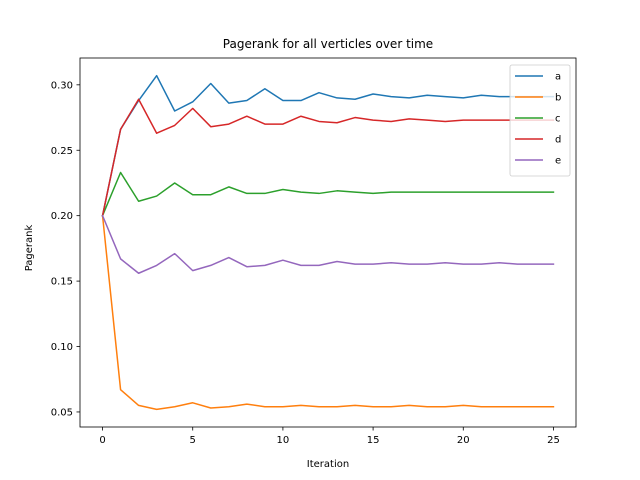 This screenshot has width=640, height=480. Describe the element at coordinates (328, 464) in the screenshot. I see `x-axis-label: Iteration` at that location.